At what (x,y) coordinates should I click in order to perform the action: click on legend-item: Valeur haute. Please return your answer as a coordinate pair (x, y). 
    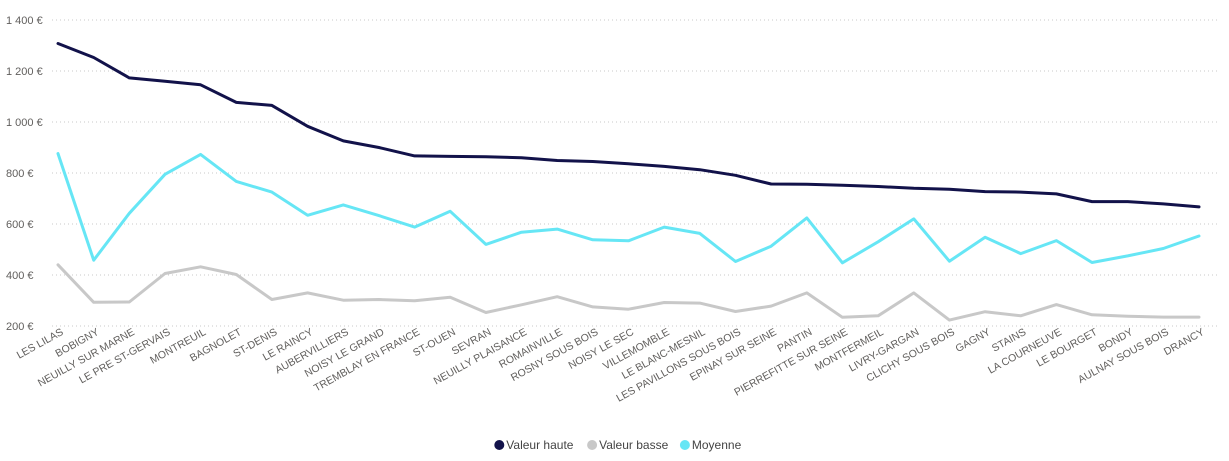
    Looking at the image, I should click on (534, 445).